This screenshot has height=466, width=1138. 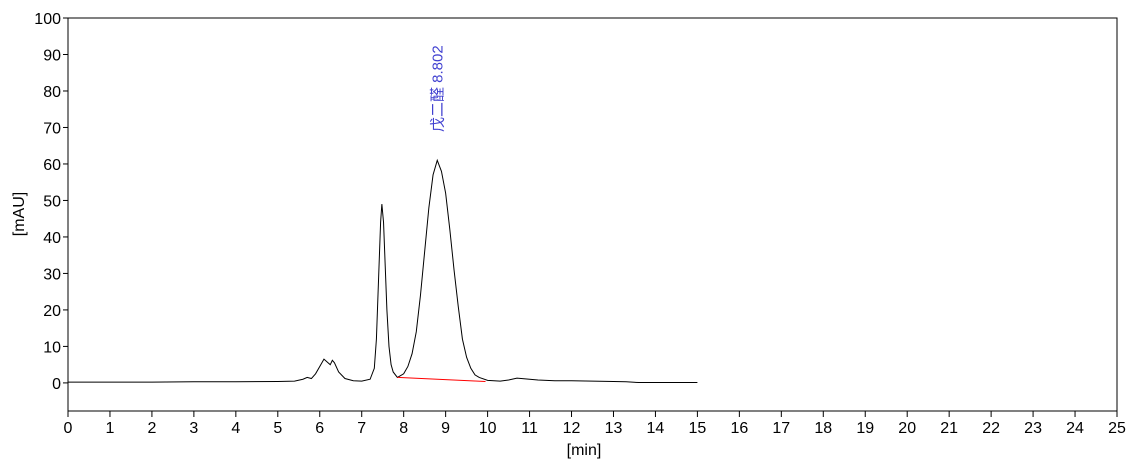 I want to click on x-tick-label: 23, so click(x=1033, y=428).